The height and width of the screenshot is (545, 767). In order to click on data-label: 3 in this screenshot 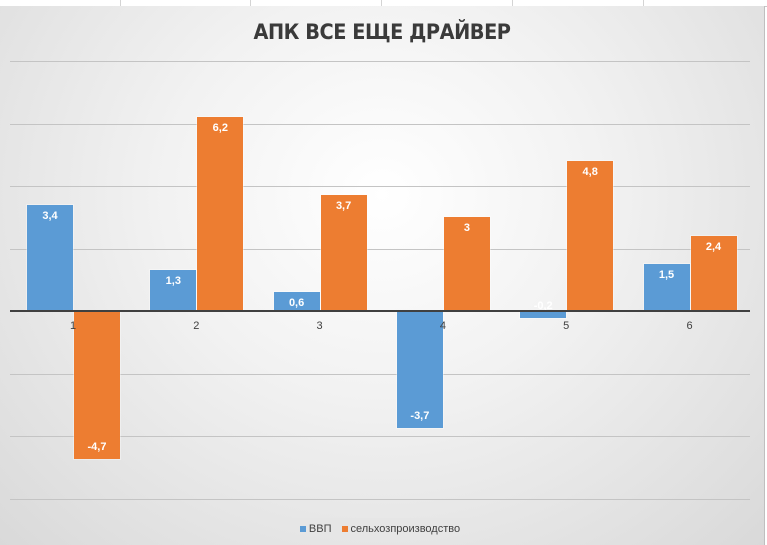, I will do `click(466, 228)`.